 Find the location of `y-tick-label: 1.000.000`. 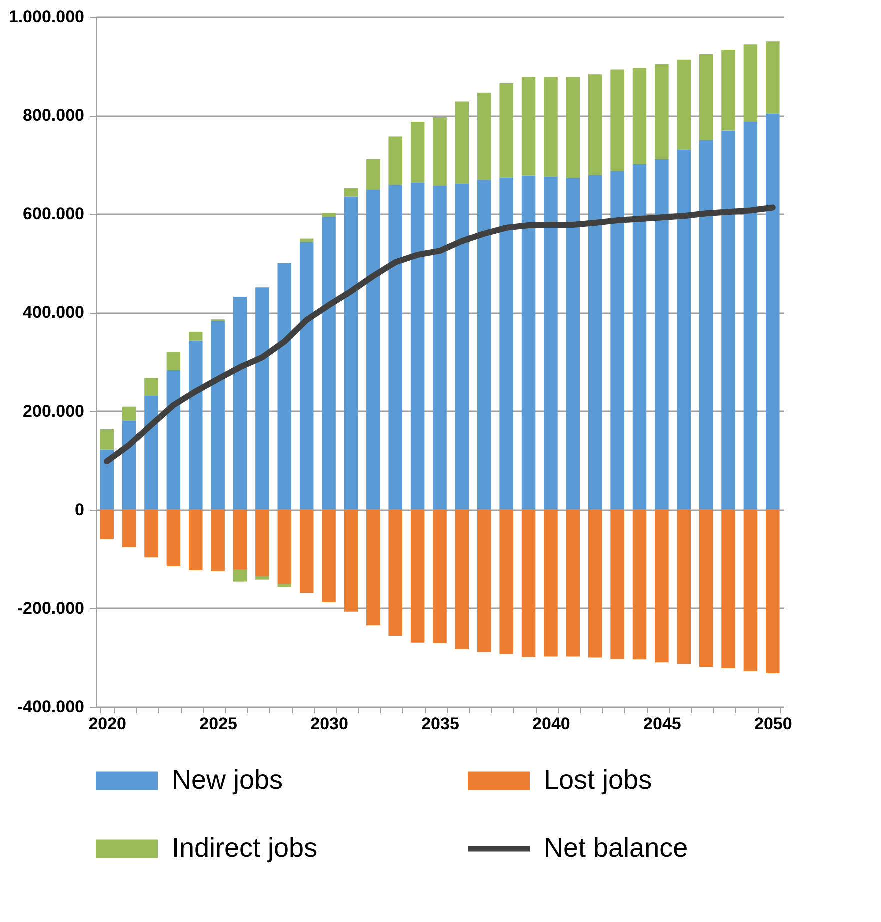

y-tick-label: 1.000.000 is located at coordinates (46, 17).